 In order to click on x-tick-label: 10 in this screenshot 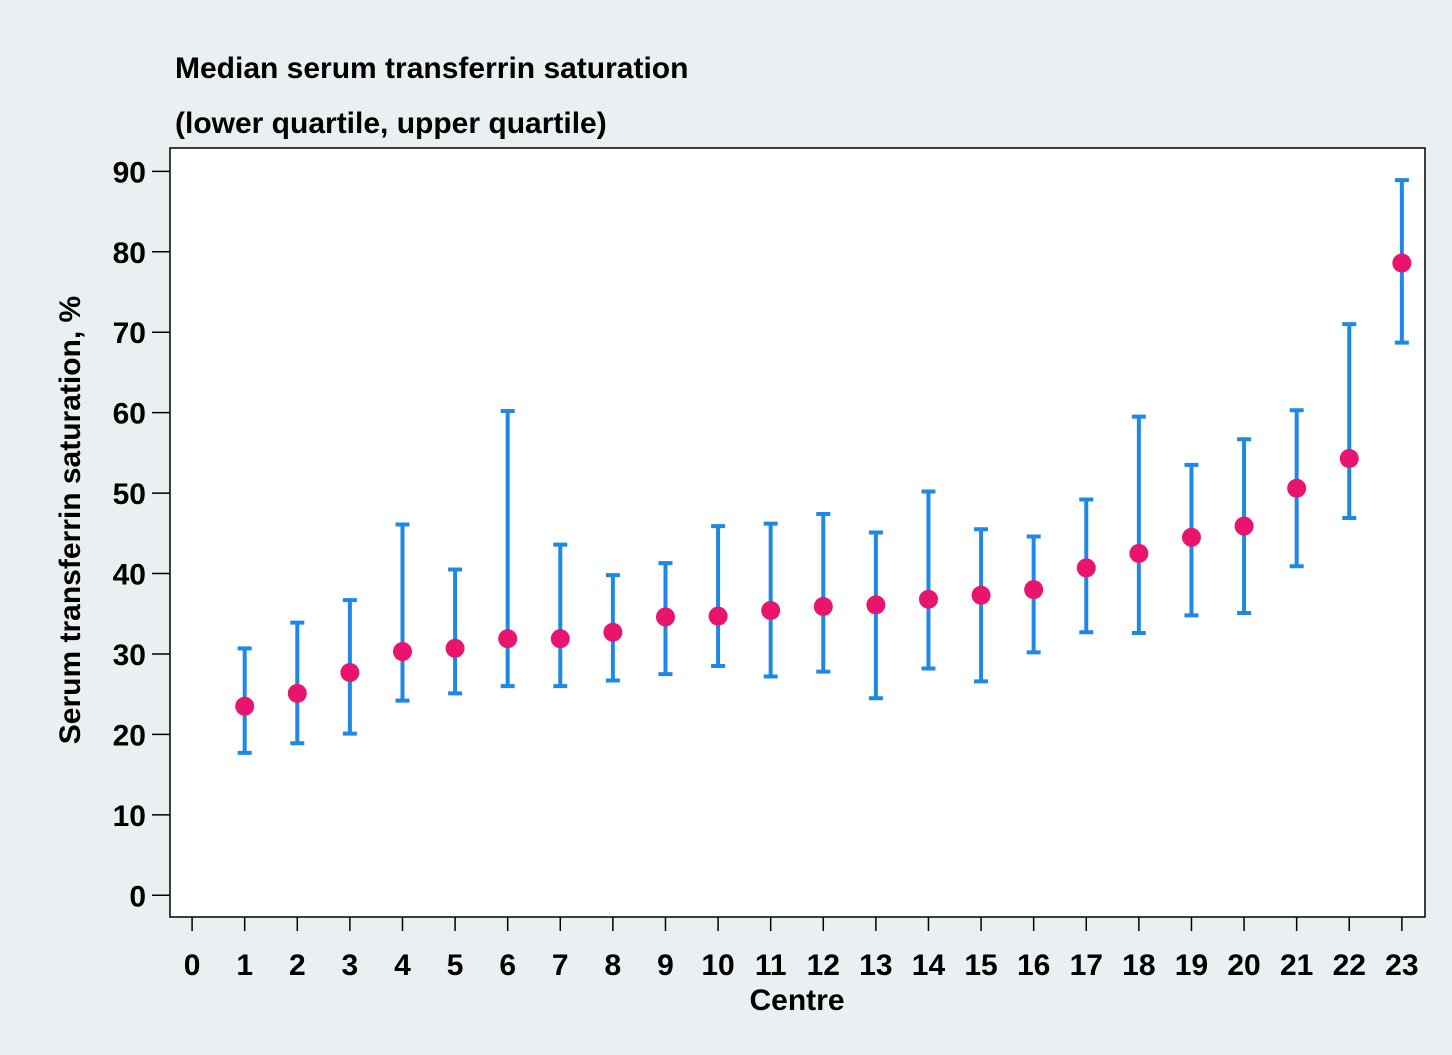, I will do `click(717, 965)`.